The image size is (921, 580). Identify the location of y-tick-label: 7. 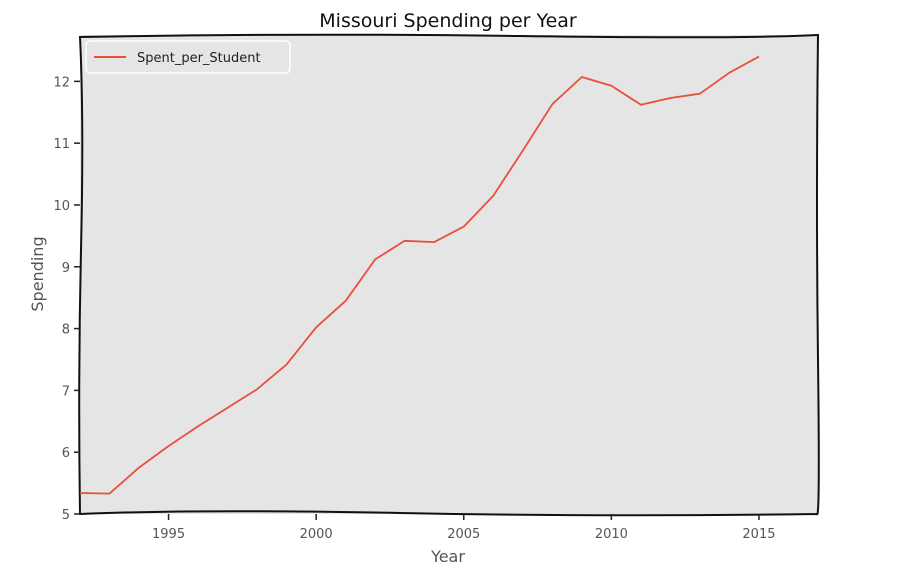
(66, 391).